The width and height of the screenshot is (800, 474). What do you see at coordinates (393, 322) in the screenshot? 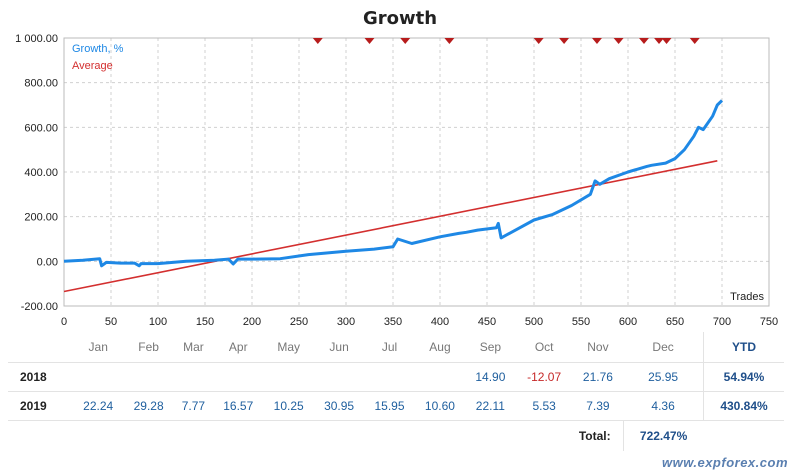
I see `x-tick-label: 350` at bounding box center [393, 322].